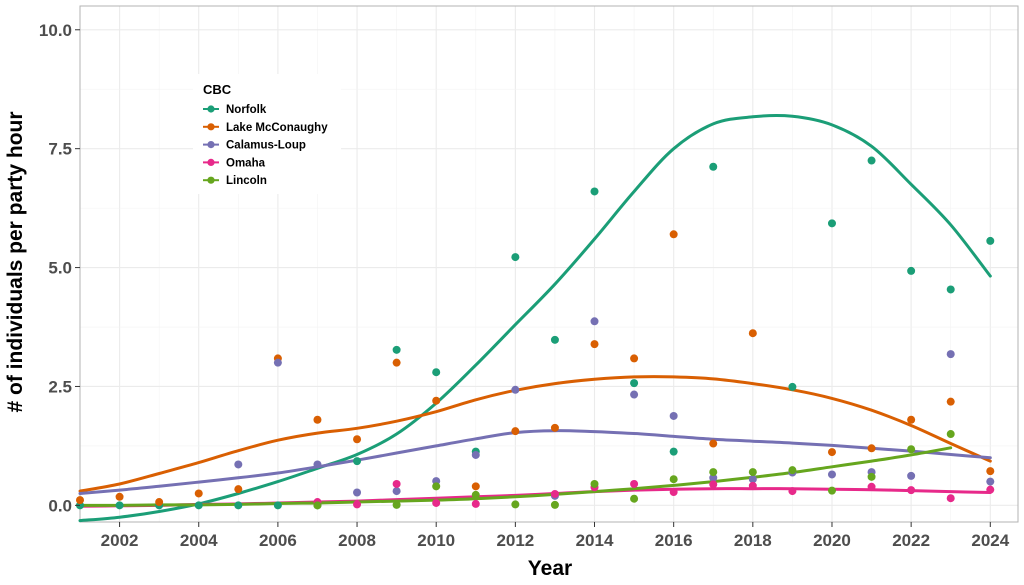 The image size is (1024, 585). What do you see at coordinates (515, 476) in the screenshot?
I see `smooth-line-lincoln` at bounding box center [515, 476].